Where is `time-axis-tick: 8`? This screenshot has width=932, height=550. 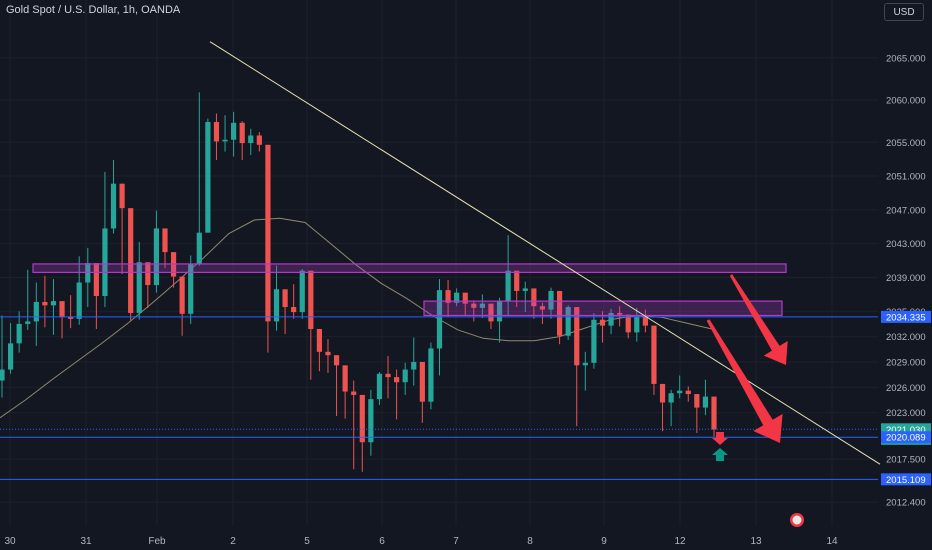
time-axis-tick: 8 is located at coordinates (530, 541).